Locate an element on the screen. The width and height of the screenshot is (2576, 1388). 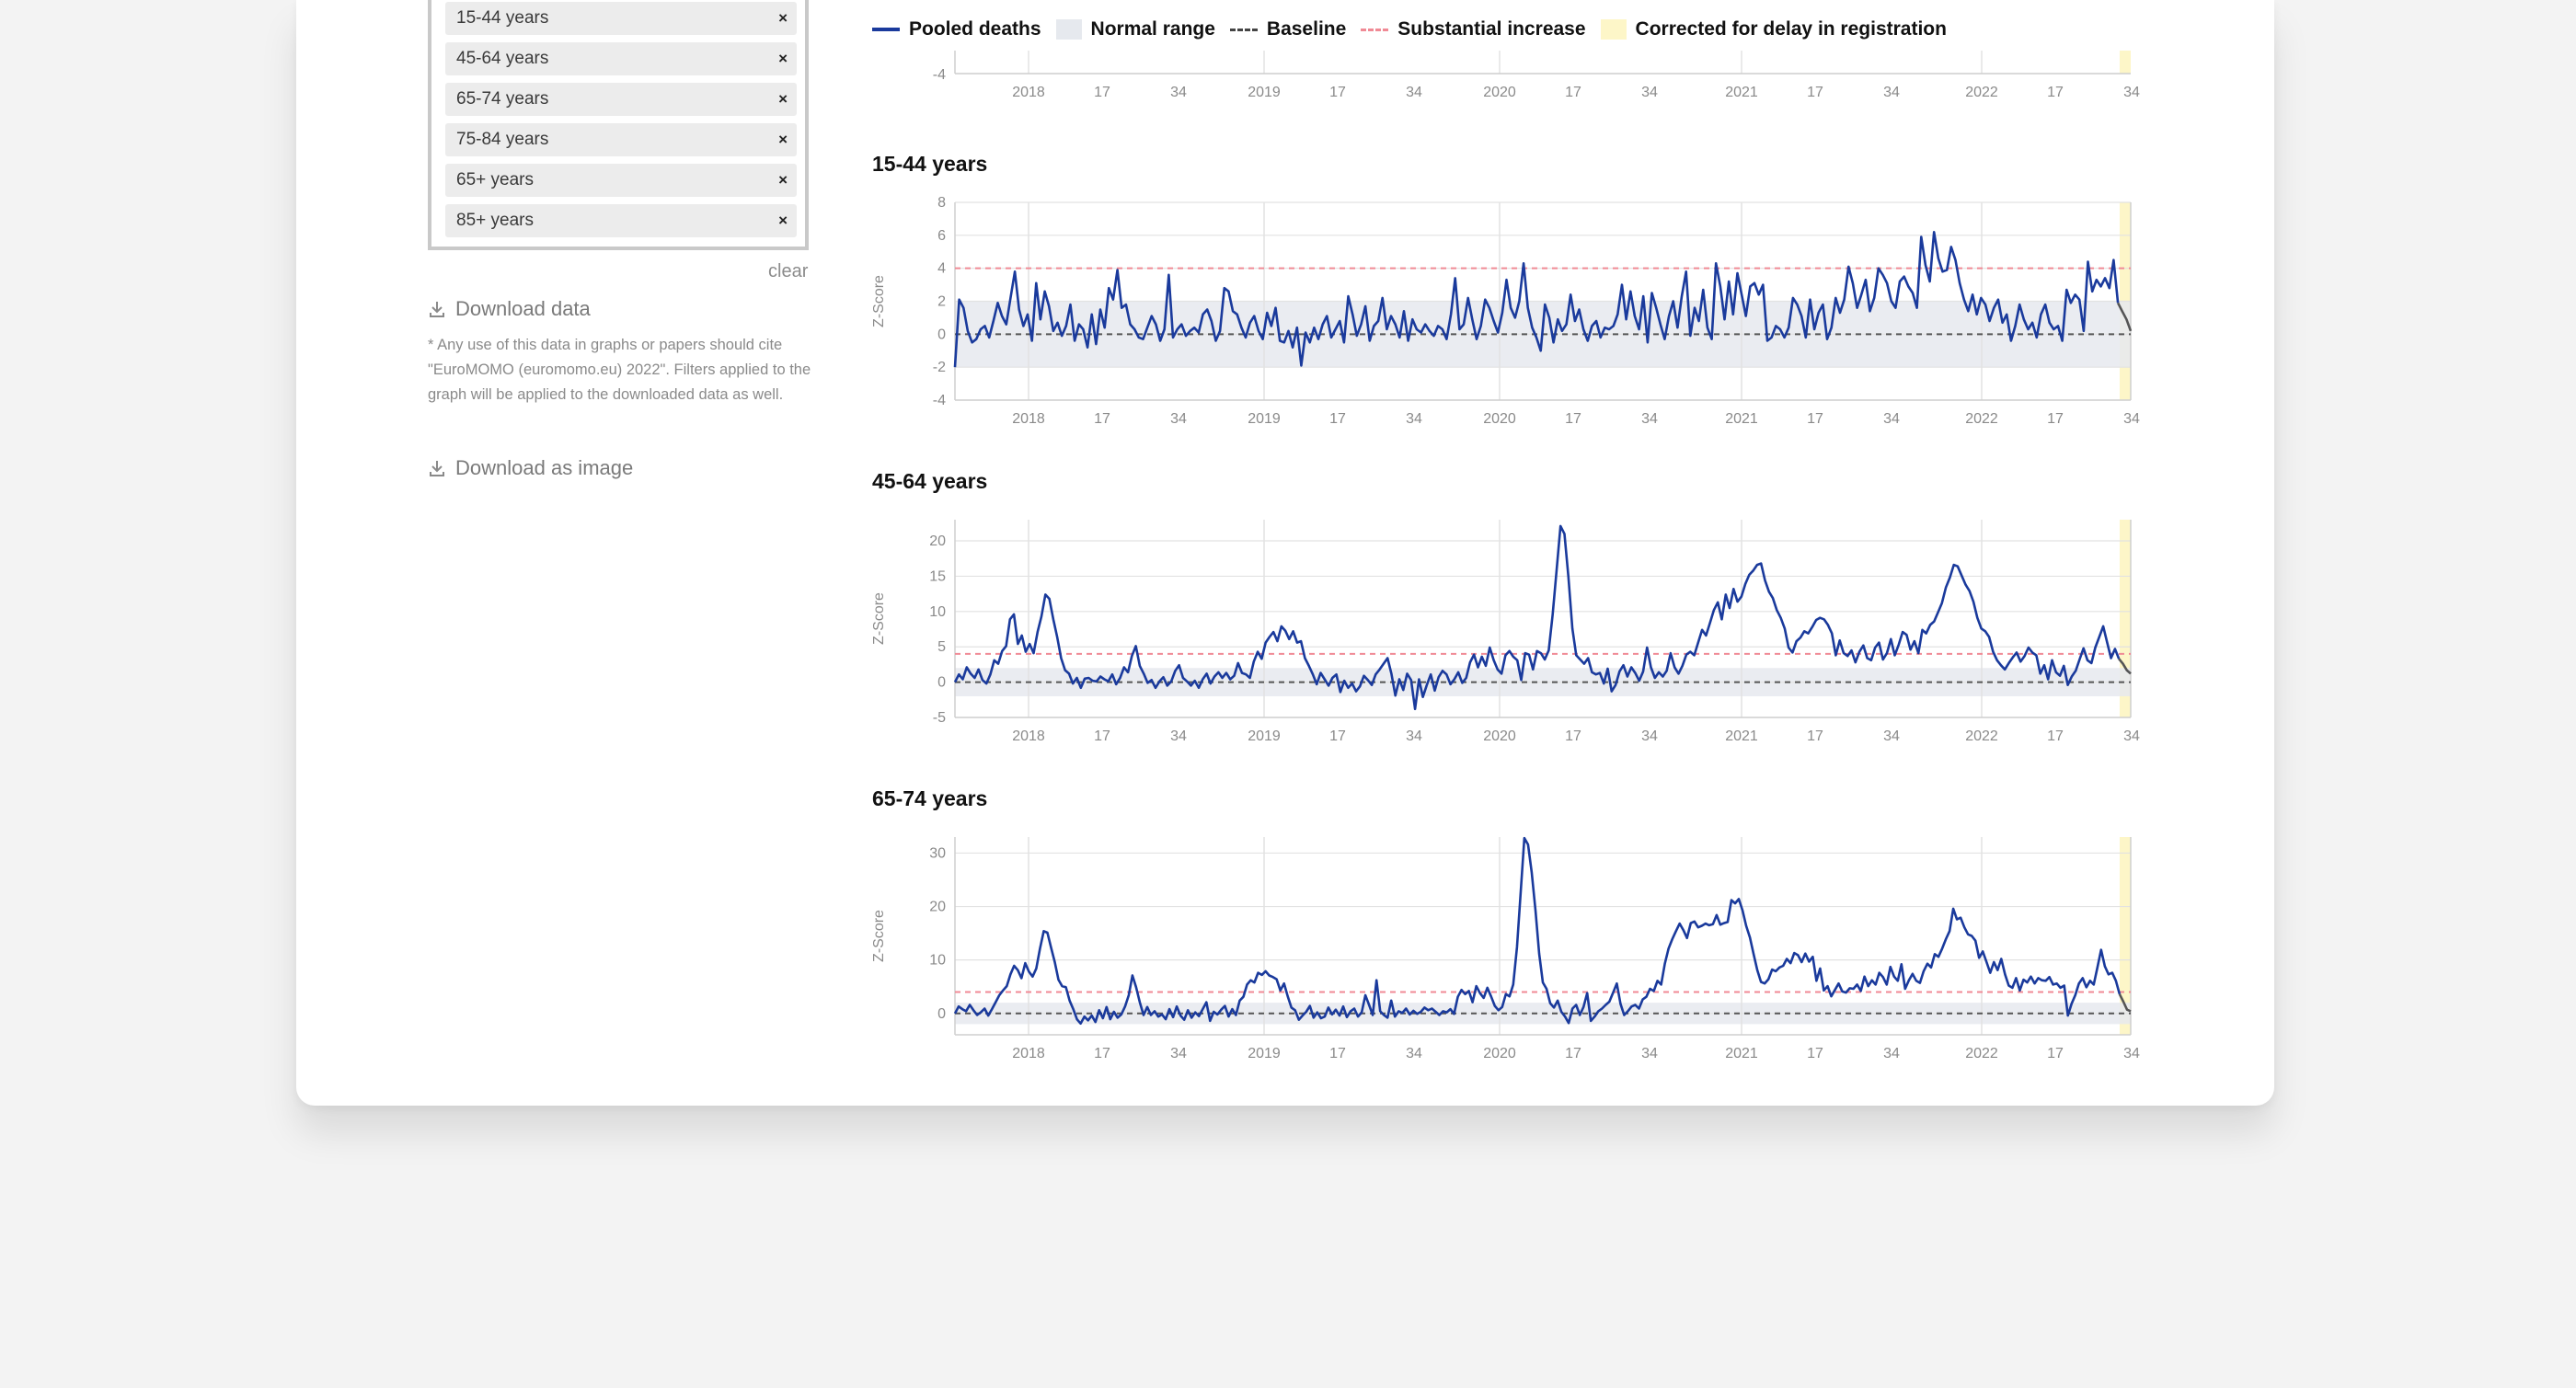
y-tick-label: 2 is located at coordinates (941, 302).